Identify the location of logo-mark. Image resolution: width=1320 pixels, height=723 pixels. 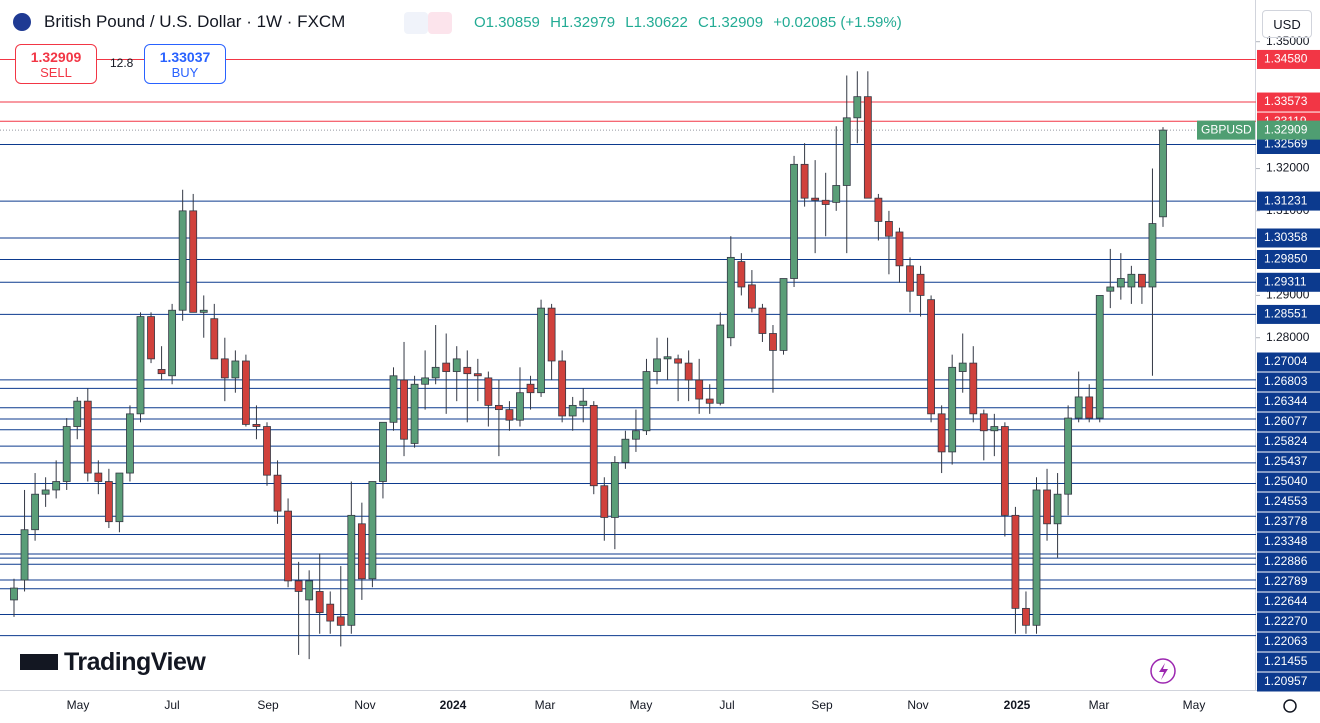
(39, 662).